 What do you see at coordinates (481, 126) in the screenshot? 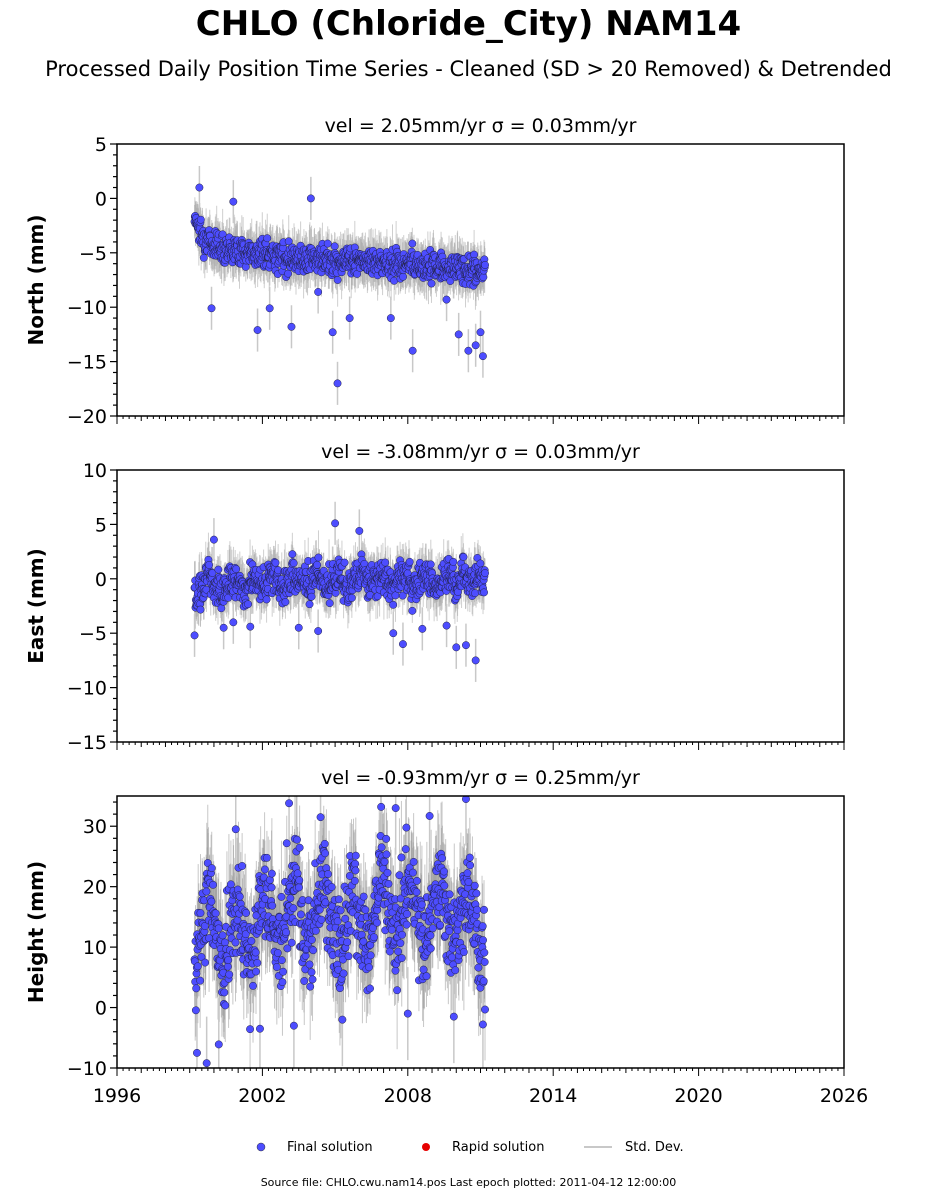
I see `panel-title: vel = 2.05mm/yr σ = 0.03mm/yr` at bounding box center [481, 126].